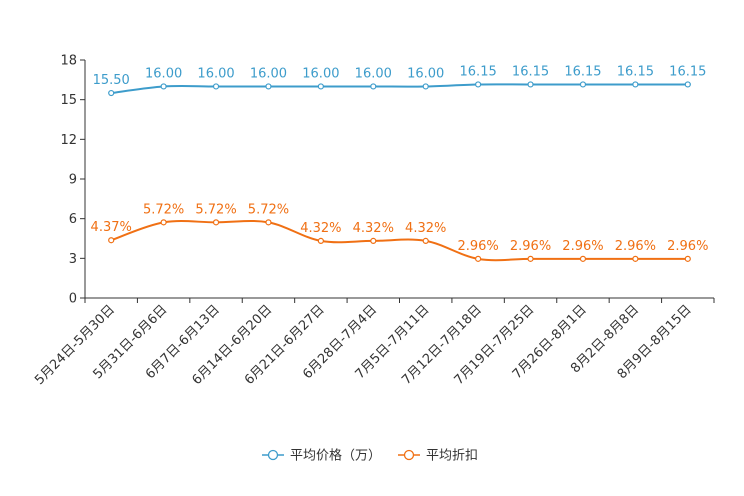 This screenshot has height=496, width=744. What do you see at coordinates (452, 456) in the screenshot?
I see `legend-1-label: 平均折扣` at bounding box center [452, 456].